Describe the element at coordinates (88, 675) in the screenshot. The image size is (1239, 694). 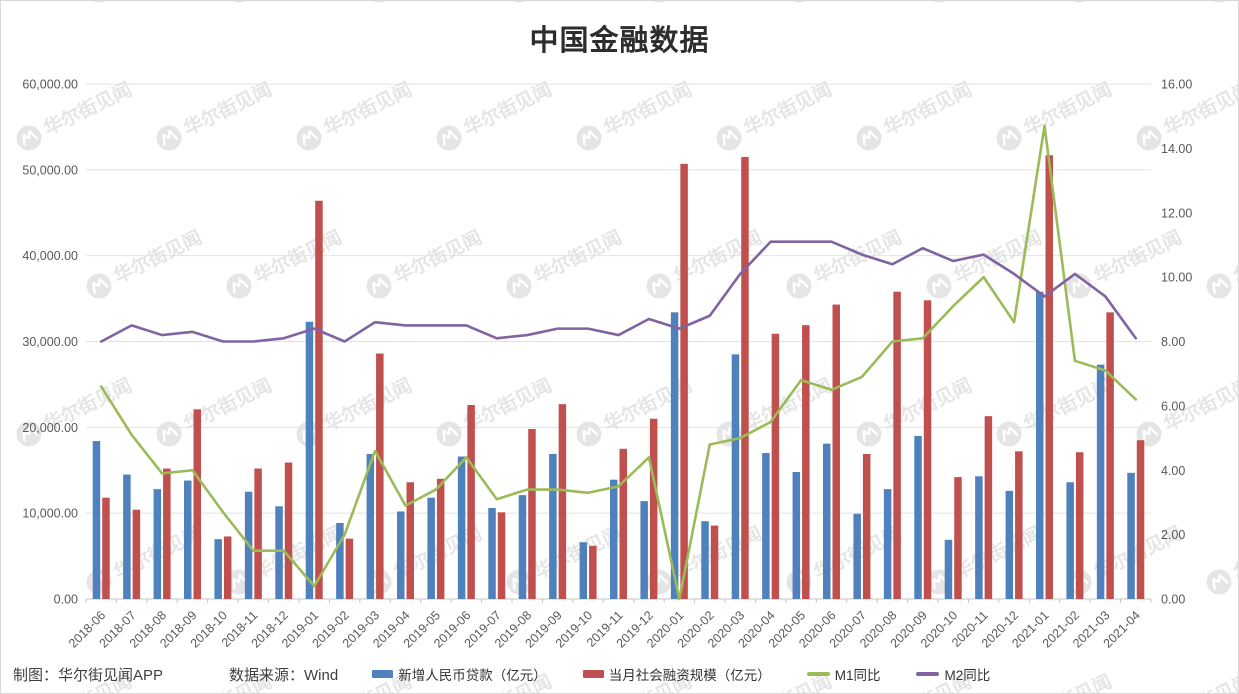
I see `credit-text: 制图：华尔街见闻APP` at that location.